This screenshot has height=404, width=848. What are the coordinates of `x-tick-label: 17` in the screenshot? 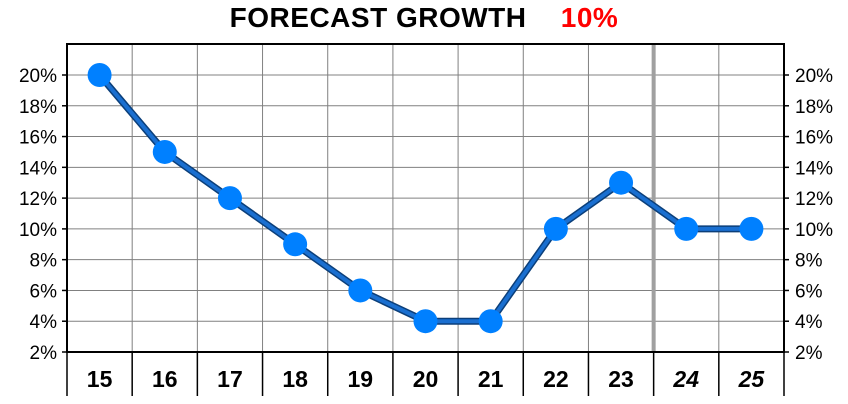 It's located at (230, 379).